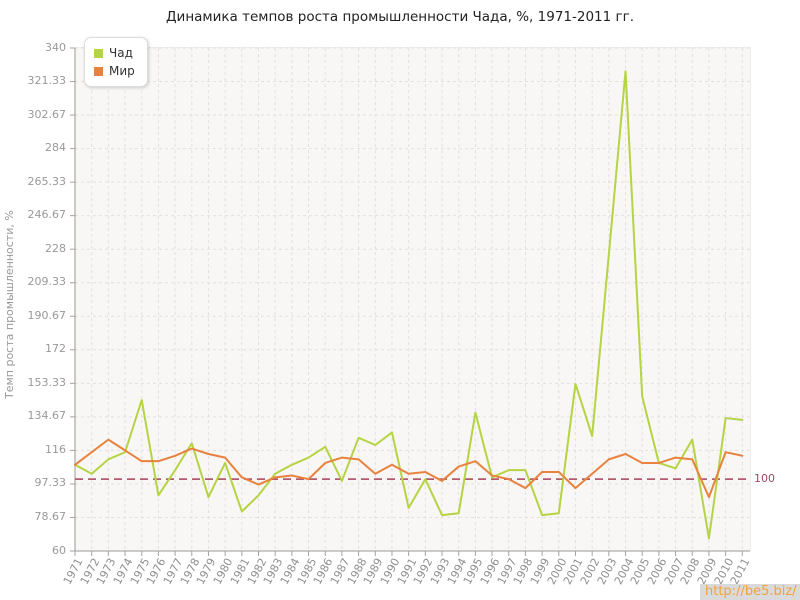 Image resolution: width=800 pixels, height=600 pixels. Describe the element at coordinates (47, 382) in the screenshot. I see `y-axis-tick-label: 153.33` at that location.